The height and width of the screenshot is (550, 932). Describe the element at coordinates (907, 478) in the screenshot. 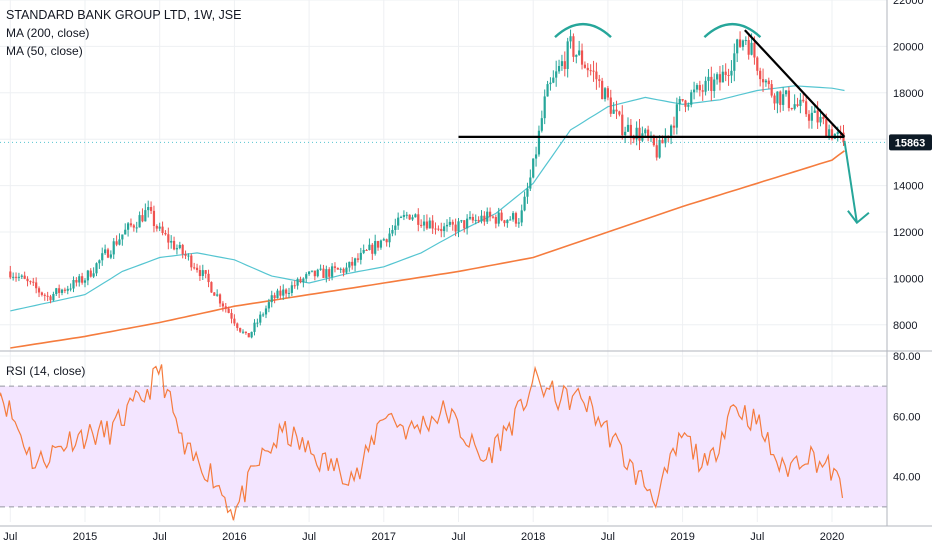

I see `rsi-tick-label: 40.00` at that location.